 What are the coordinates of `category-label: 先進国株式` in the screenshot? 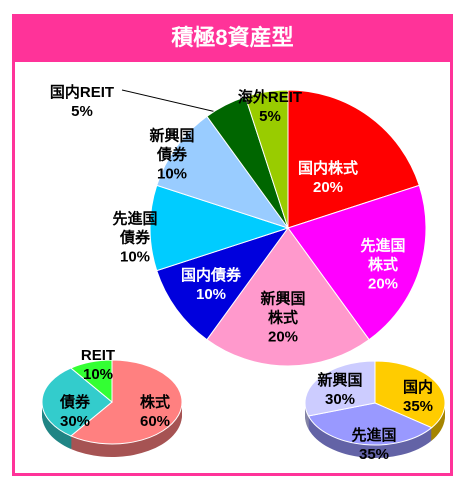 It's located at (383, 255).